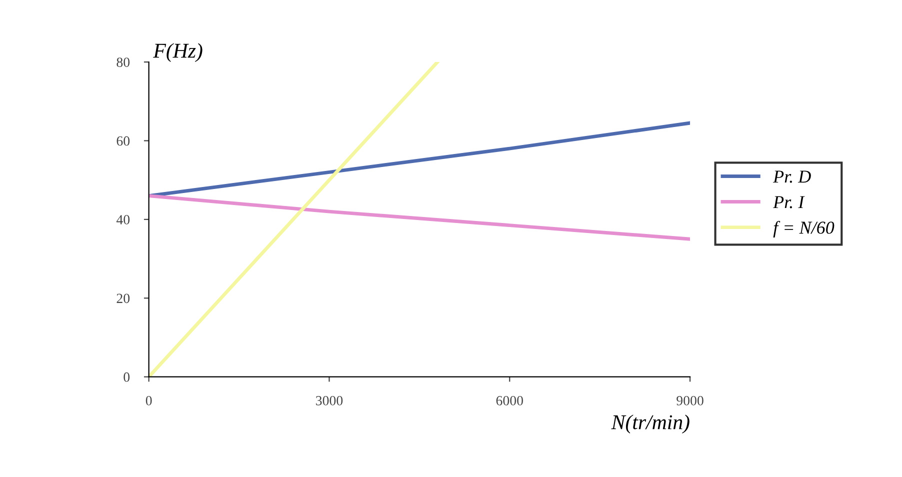  What do you see at coordinates (177, 52) in the screenshot?
I see `y-axis-title: F(Hz)` at bounding box center [177, 52].